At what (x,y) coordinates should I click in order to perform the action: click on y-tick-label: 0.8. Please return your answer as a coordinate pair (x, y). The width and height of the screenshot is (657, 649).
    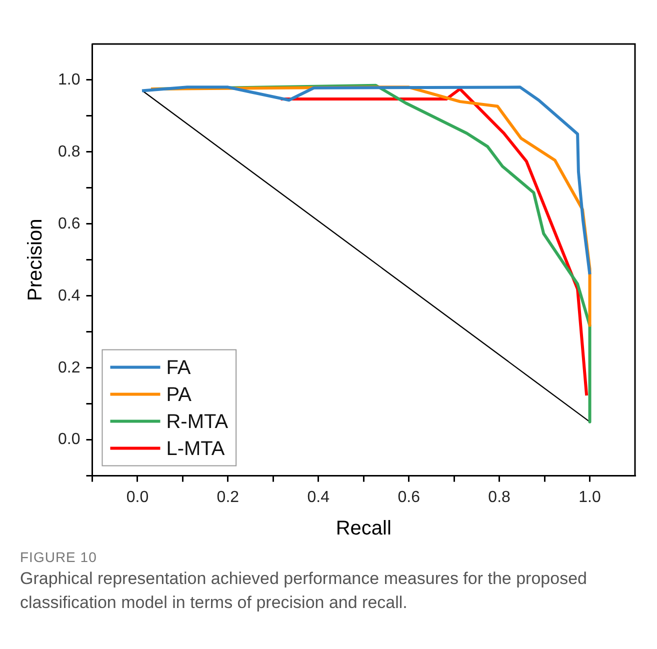
    Looking at the image, I should click on (69, 151).